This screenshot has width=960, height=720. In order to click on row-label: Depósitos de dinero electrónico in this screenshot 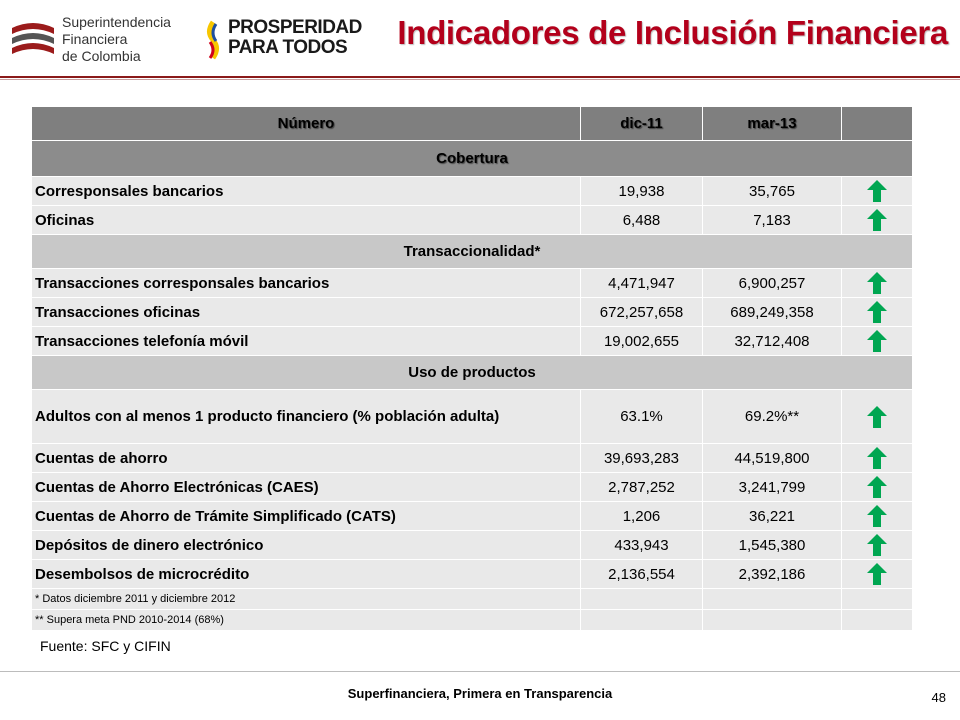, I will do `click(306, 545)`.